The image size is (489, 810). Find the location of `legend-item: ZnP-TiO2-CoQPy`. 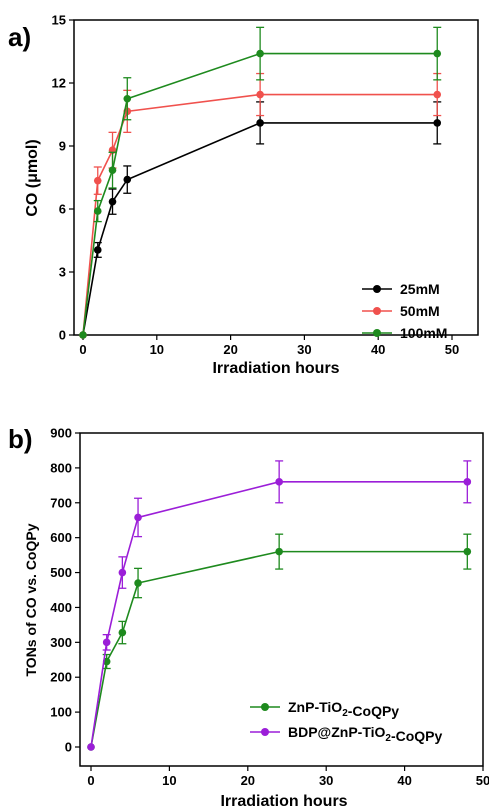

legend-item: ZnP-TiO2-CoQPy is located at coordinates (324, 709).